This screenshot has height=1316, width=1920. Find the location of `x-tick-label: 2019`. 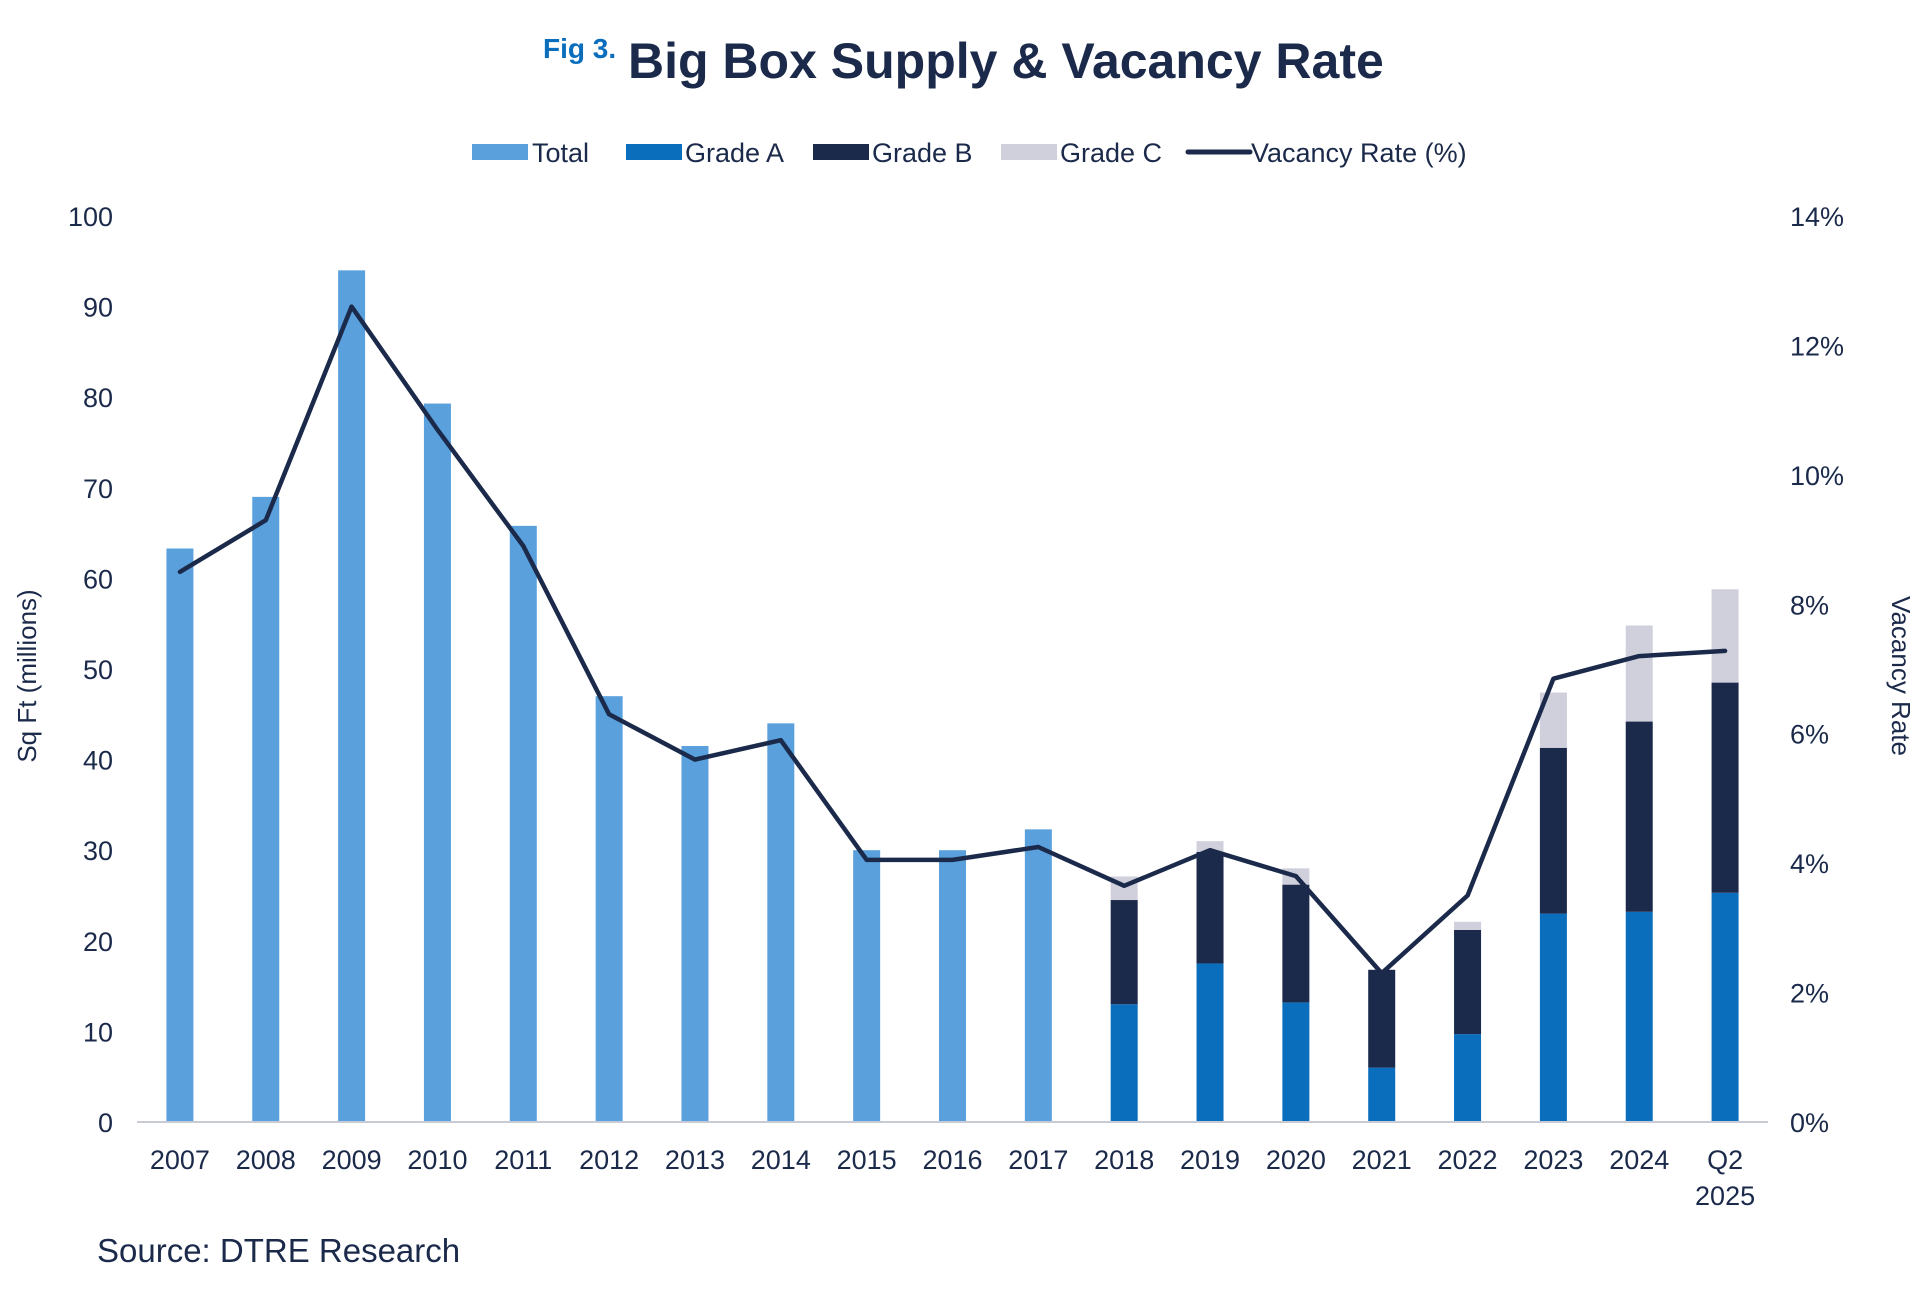

x-tick-label: 2019 is located at coordinates (1210, 1160).